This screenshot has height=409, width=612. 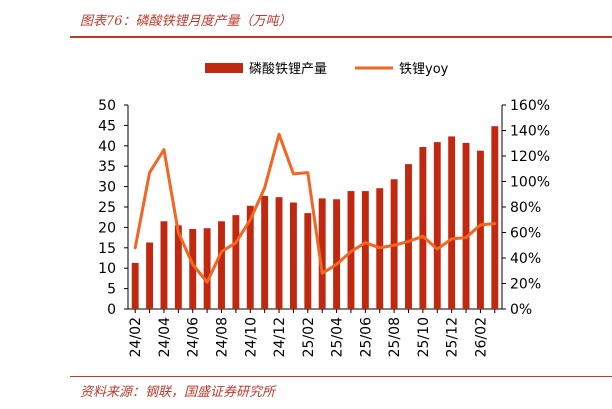 What do you see at coordinates (309, 337) in the screenshot?
I see `x-tick-label: 25/02` at bounding box center [309, 337].